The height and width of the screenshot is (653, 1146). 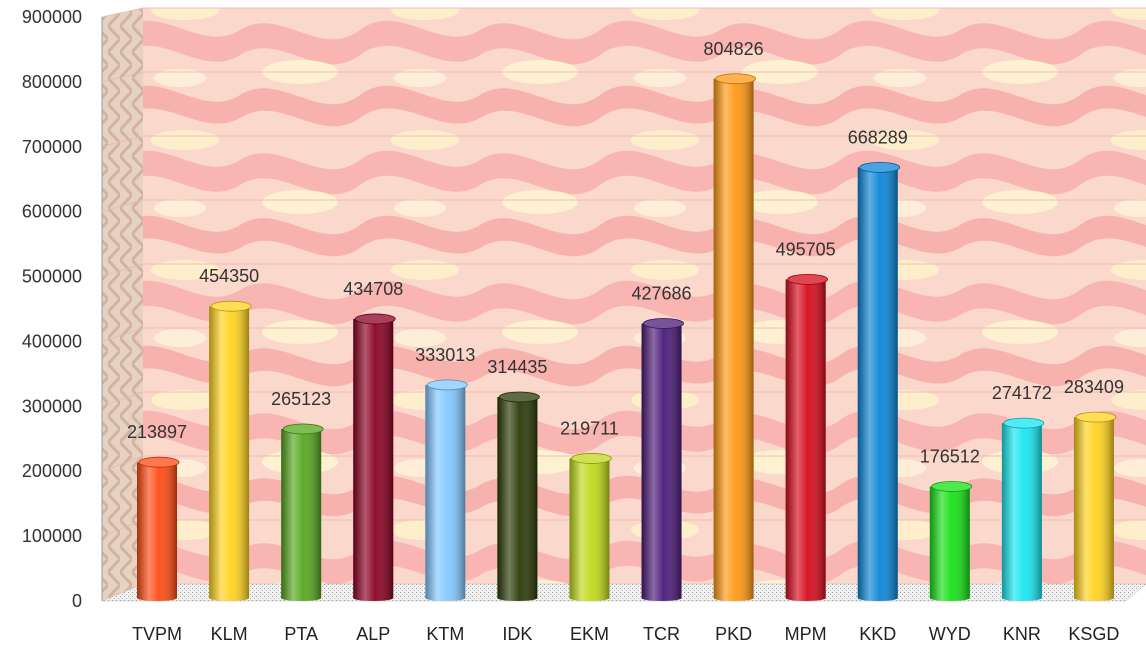 I want to click on bar-ksgd, so click(x=1095, y=506).